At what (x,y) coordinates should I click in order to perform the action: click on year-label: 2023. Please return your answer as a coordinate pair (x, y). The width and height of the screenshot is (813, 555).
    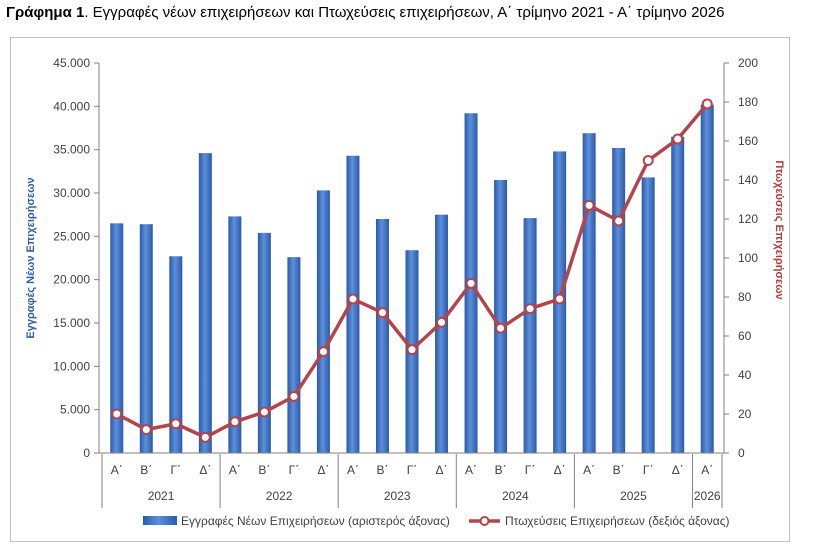
    Looking at the image, I should click on (397, 496).